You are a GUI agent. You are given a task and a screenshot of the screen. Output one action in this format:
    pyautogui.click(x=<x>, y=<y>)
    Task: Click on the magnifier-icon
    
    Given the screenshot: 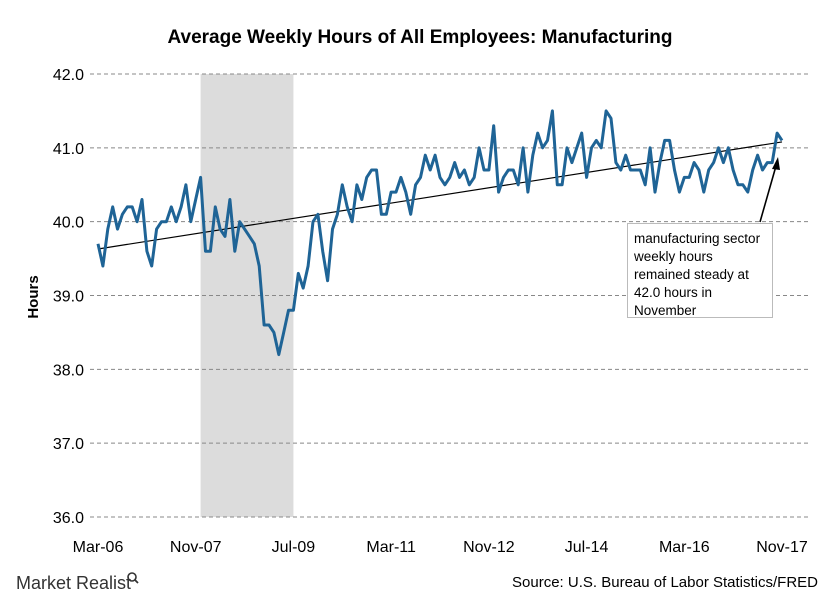 What is the action you would take?
    pyautogui.click(x=133, y=578)
    